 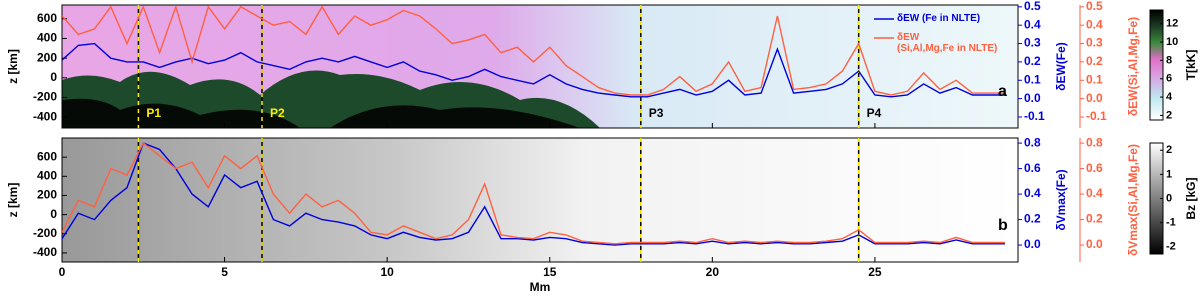 I want to click on y3-tick-label: 0.8, so click(x=1094, y=142).